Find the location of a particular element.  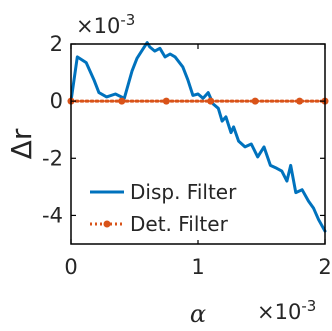

y-axis-label: Δr is located at coordinates (21, 143).